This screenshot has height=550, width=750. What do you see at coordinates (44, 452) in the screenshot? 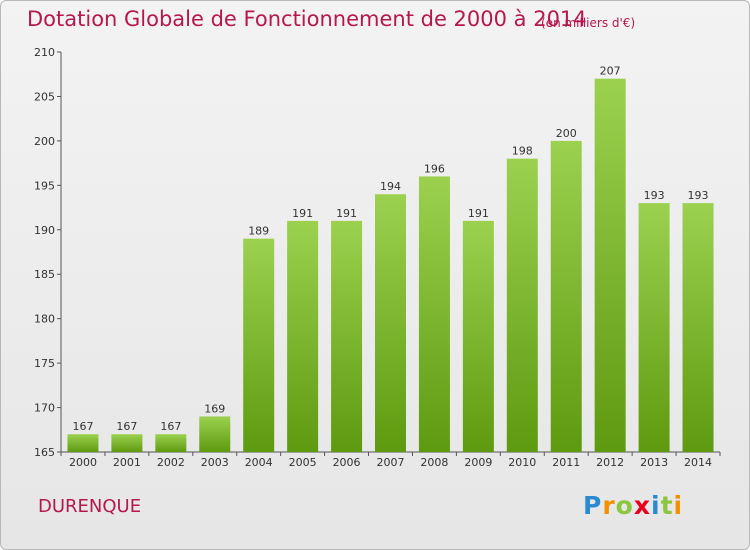
I see `y-tick-label: 165` at bounding box center [44, 452].